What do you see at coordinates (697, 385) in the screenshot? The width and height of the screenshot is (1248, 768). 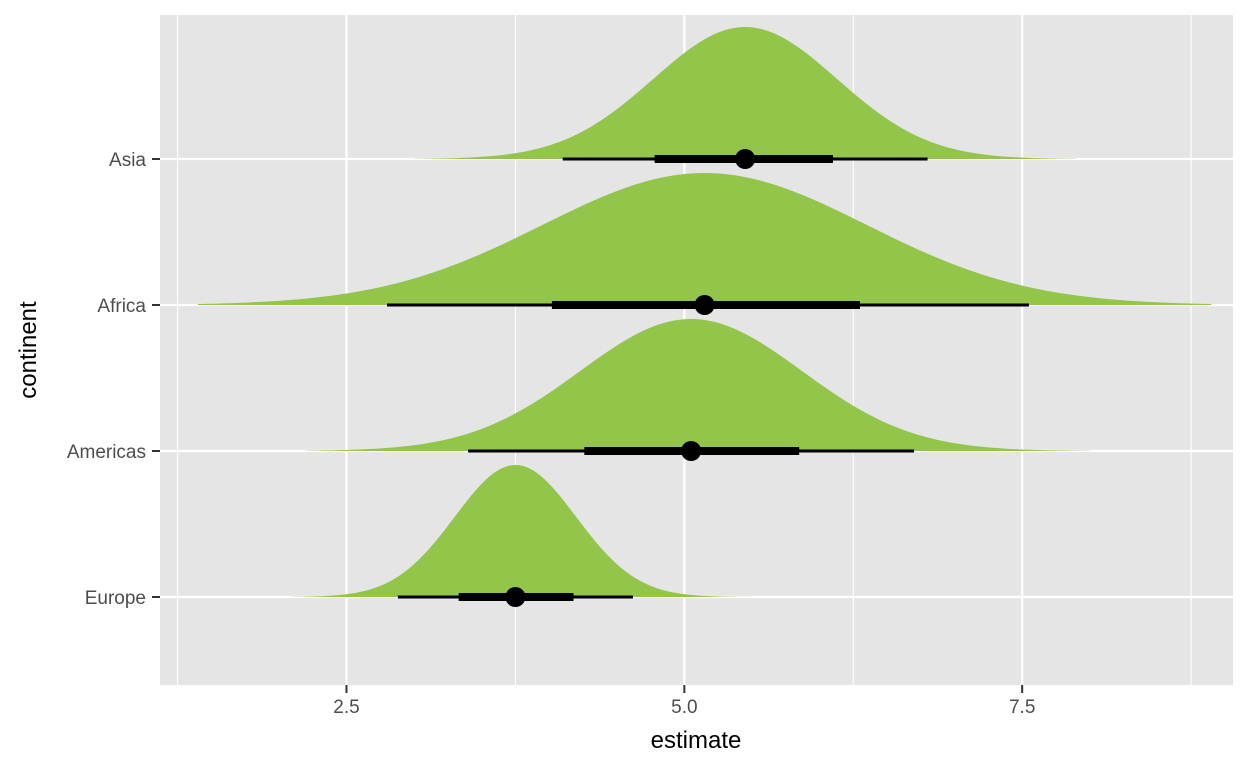 I see `density-americas` at bounding box center [697, 385].